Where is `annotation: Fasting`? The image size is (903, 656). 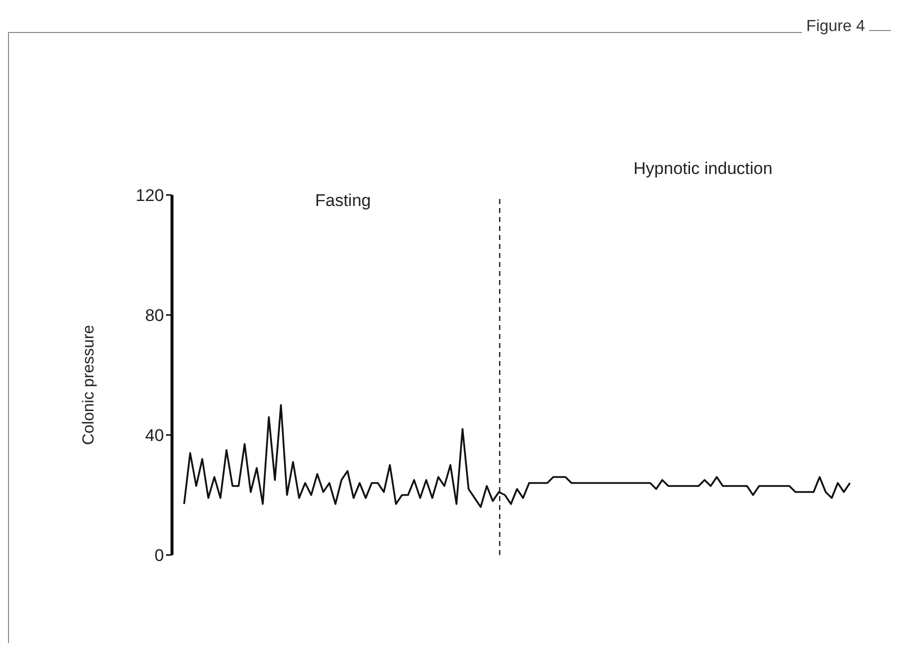
annotation: Fasting is located at coordinates (343, 201).